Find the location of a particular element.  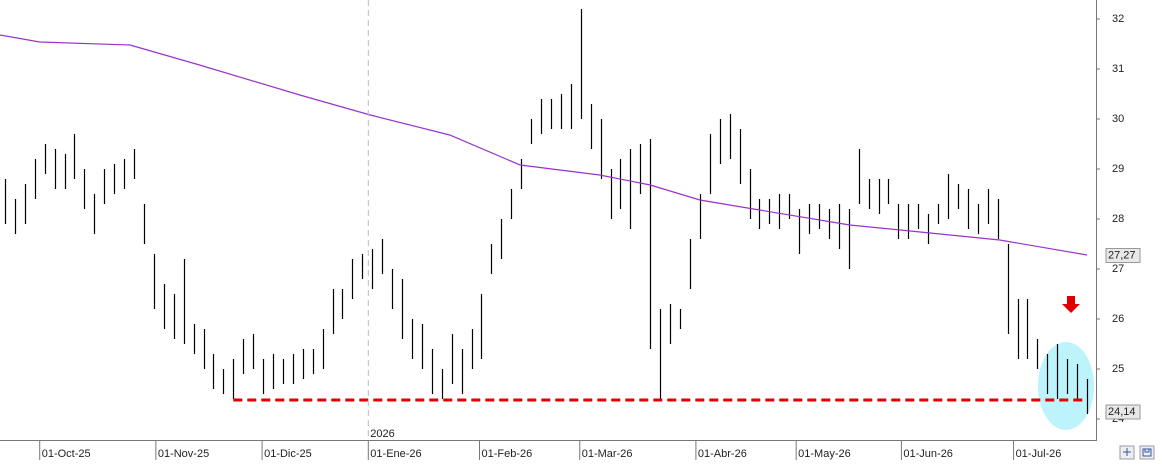

x-tick-label: 01-Jul-26 is located at coordinates (1039, 454).